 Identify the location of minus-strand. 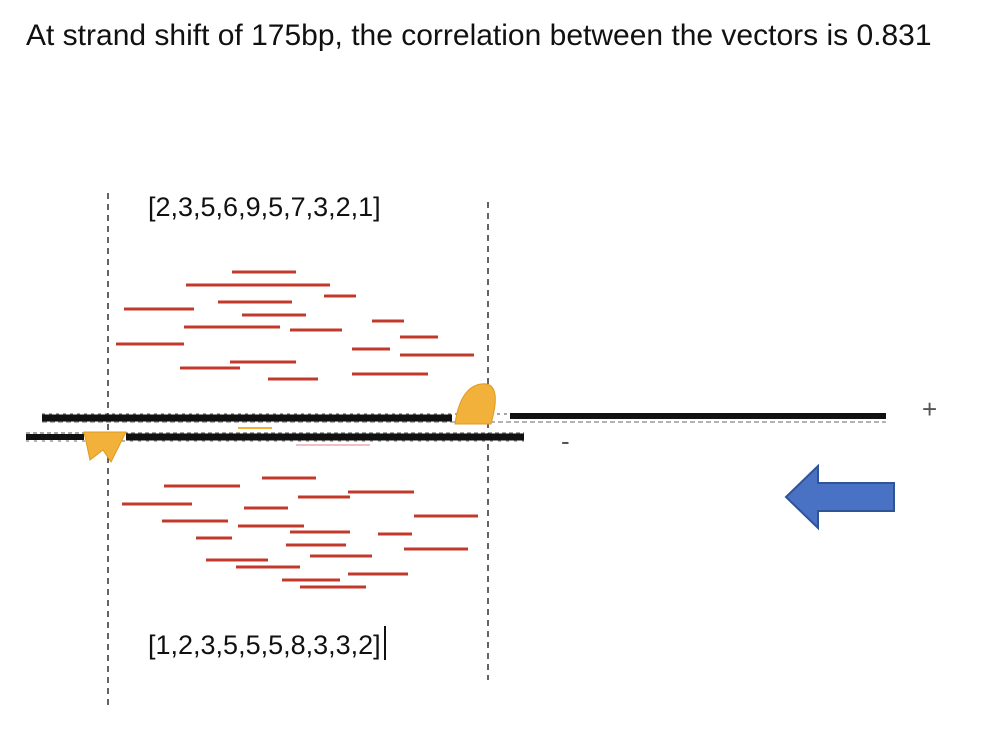
(275, 436).